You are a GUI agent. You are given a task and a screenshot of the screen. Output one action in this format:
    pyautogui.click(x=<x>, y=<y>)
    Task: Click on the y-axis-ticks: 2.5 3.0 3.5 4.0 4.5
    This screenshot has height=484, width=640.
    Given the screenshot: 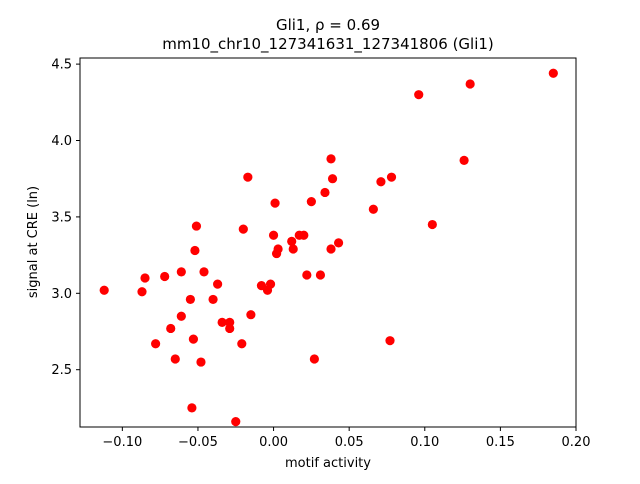 What is the action you would take?
    pyautogui.click(x=65, y=218)
    